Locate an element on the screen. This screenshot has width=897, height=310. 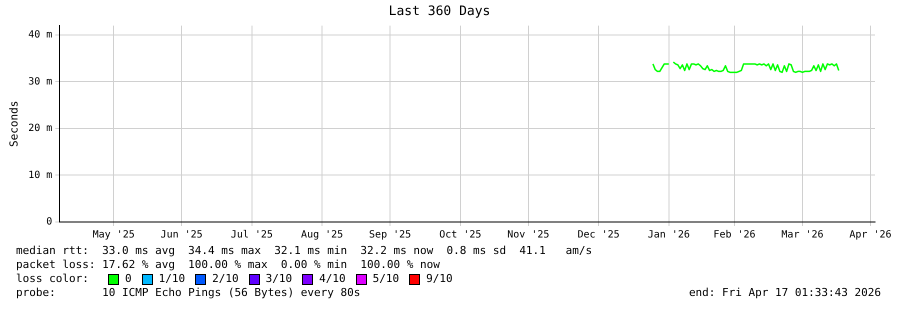
text: median rtt: 33.0 ms avg 34.4 ms max 32.1 ms min 32.2 ms now 0.8 ms sd 41.1 am/s is located at coordinates (305, 251).